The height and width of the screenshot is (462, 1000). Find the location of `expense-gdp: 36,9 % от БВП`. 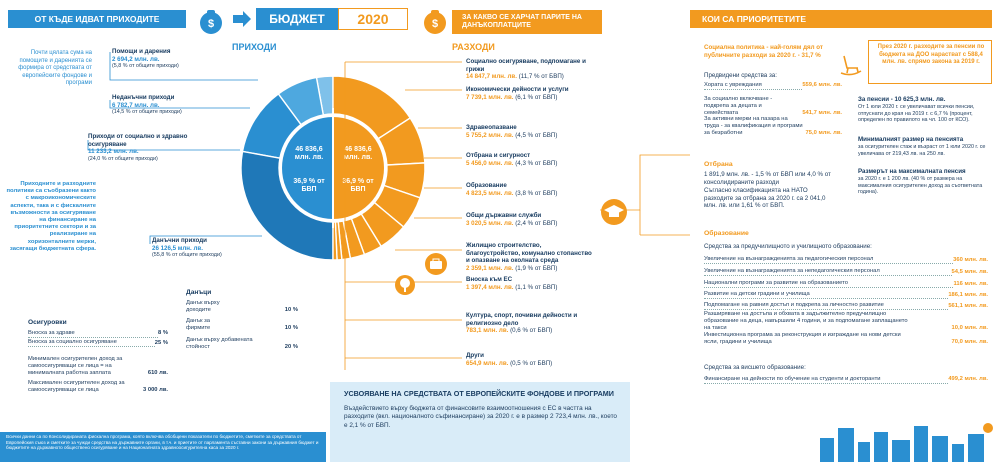

expense-gdp: 36,9 % от БВП is located at coordinates (358, 186).